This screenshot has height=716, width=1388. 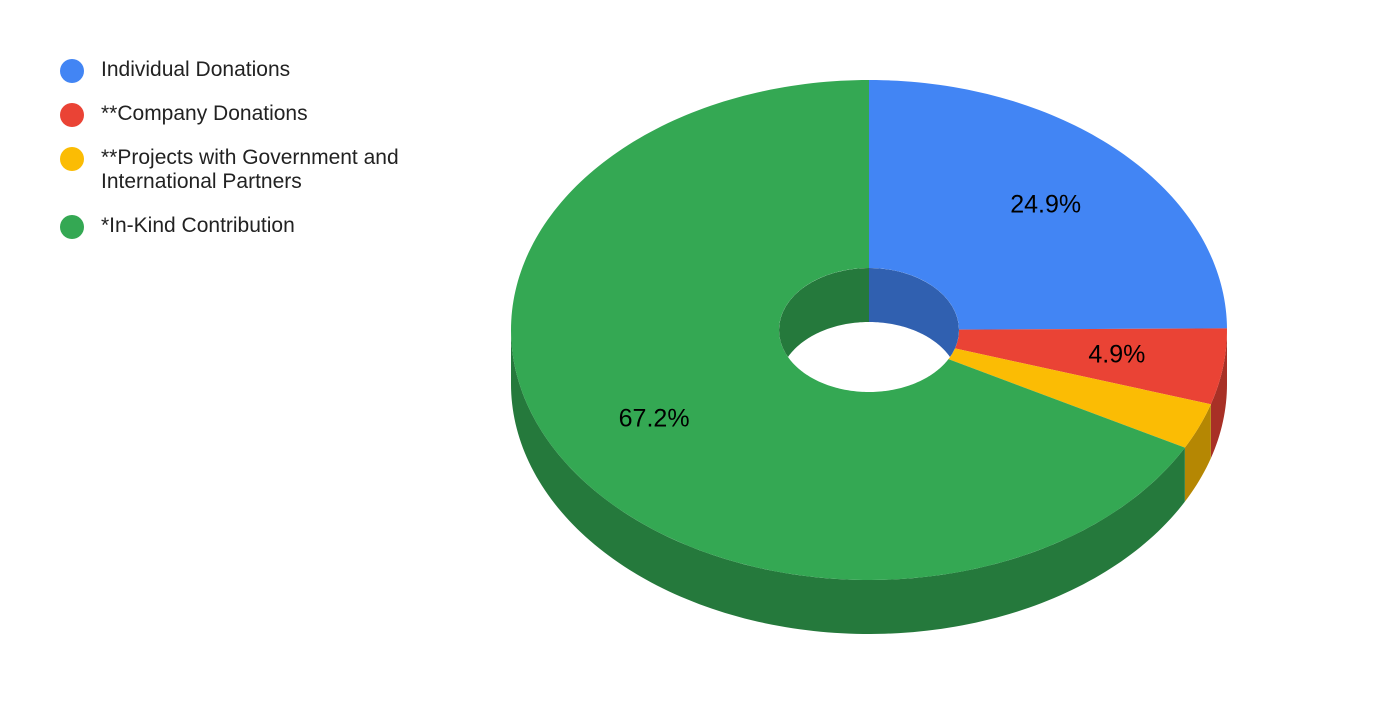 I want to click on inner-walls, so click(x=869, y=326).